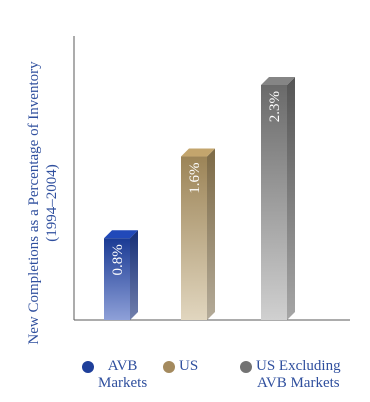 The height and width of the screenshot is (402, 370). I want to click on legend: AVB Markets US US Excluding AVB Markets, so click(185, 380).